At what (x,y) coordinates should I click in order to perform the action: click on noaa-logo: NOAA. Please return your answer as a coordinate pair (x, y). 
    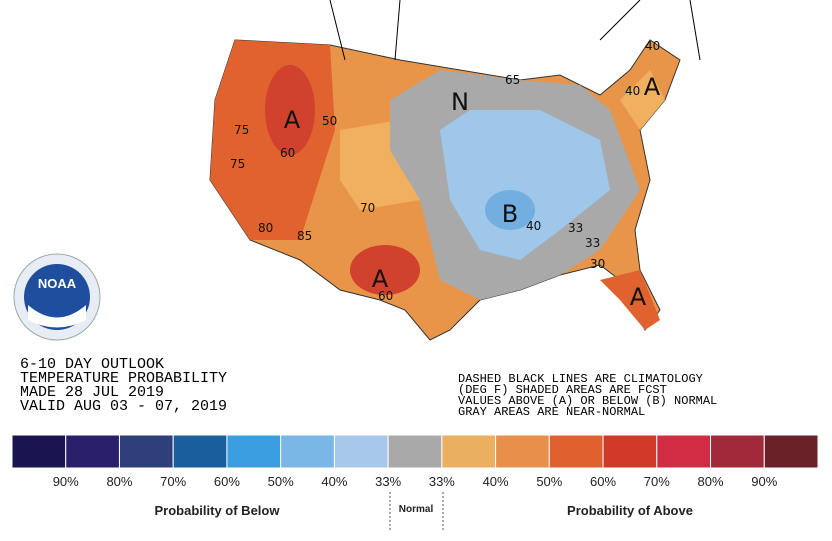
    Looking at the image, I should click on (57, 297).